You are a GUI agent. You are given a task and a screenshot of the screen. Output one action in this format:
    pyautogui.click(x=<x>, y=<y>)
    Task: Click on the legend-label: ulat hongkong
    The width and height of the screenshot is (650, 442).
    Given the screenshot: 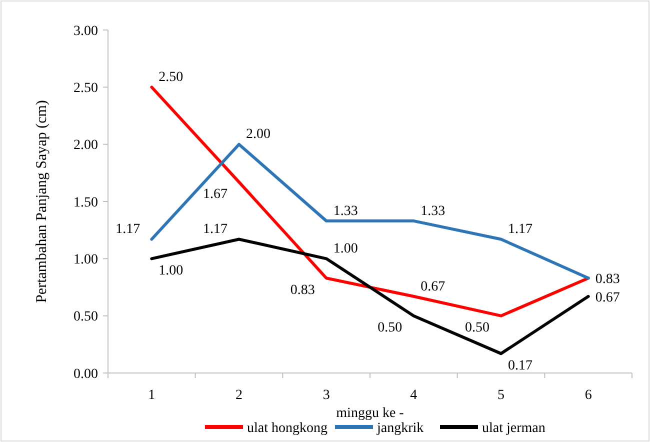 What is the action you would take?
    pyautogui.click(x=287, y=428)
    